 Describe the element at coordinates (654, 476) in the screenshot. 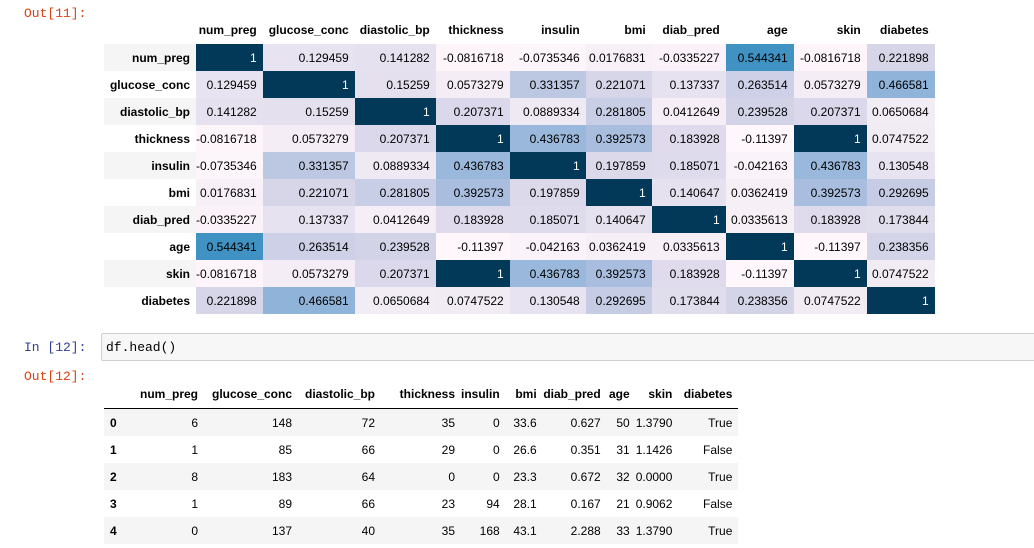

I see `head-cell: 0.0000` at that location.